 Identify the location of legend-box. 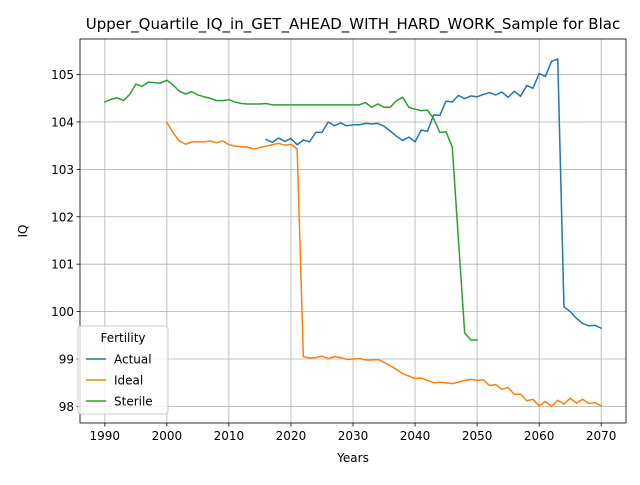
(123, 370).